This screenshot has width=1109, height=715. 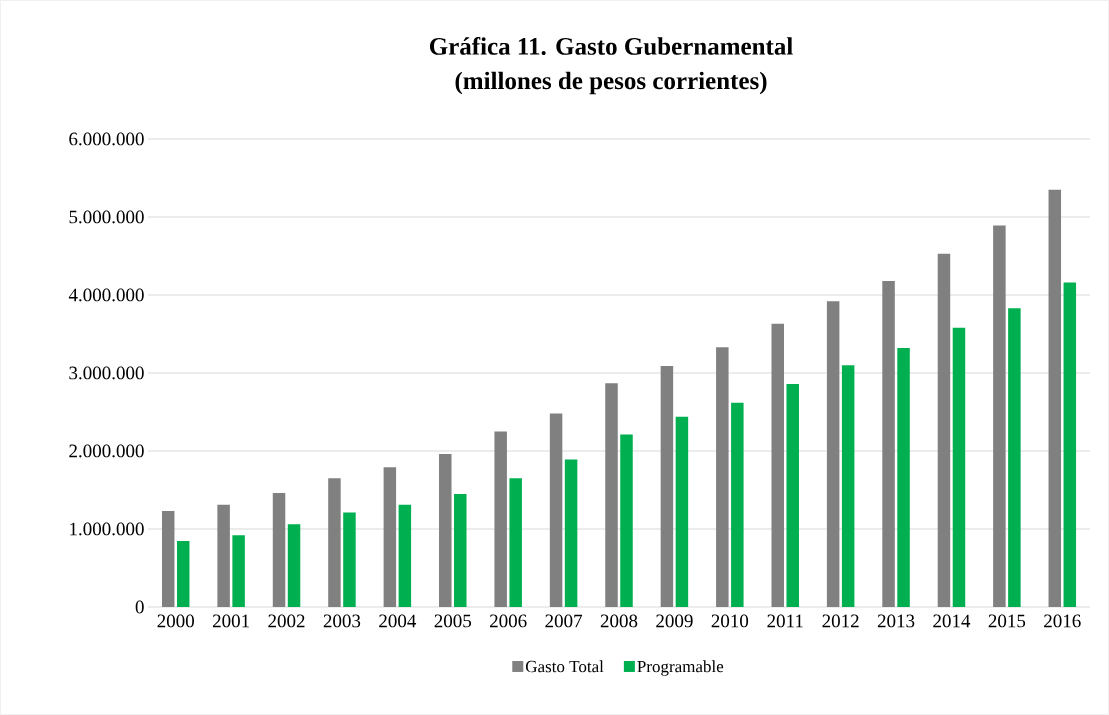 I want to click on x-tick-label: 2010, so click(x=730, y=621).